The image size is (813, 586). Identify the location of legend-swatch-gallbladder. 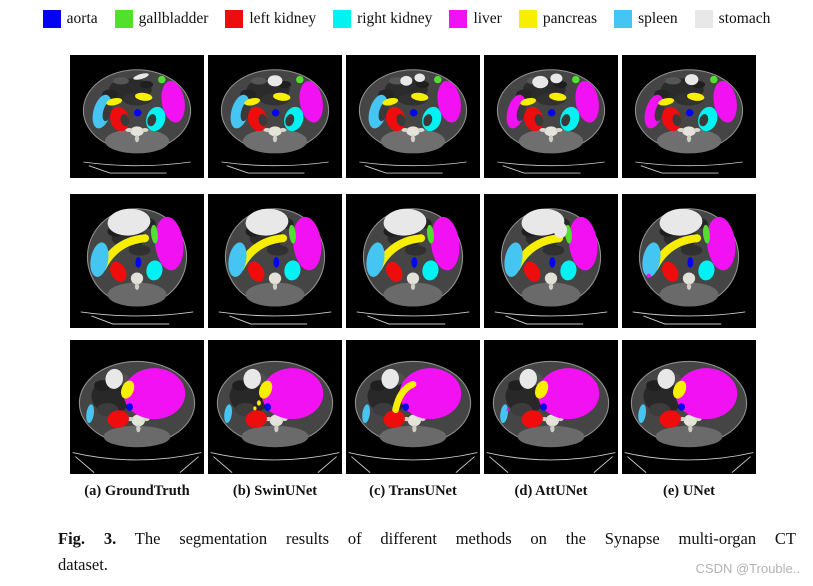
(123, 19).